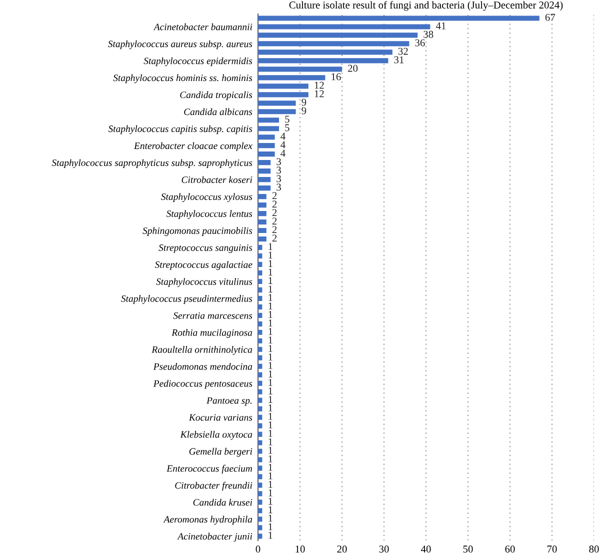 The width and height of the screenshot is (600, 560). What do you see at coordinates (216, 435) in the screenshot?
I see `y-tick-label: Klebsiella oxytoca` at bounding box center [216, 435].